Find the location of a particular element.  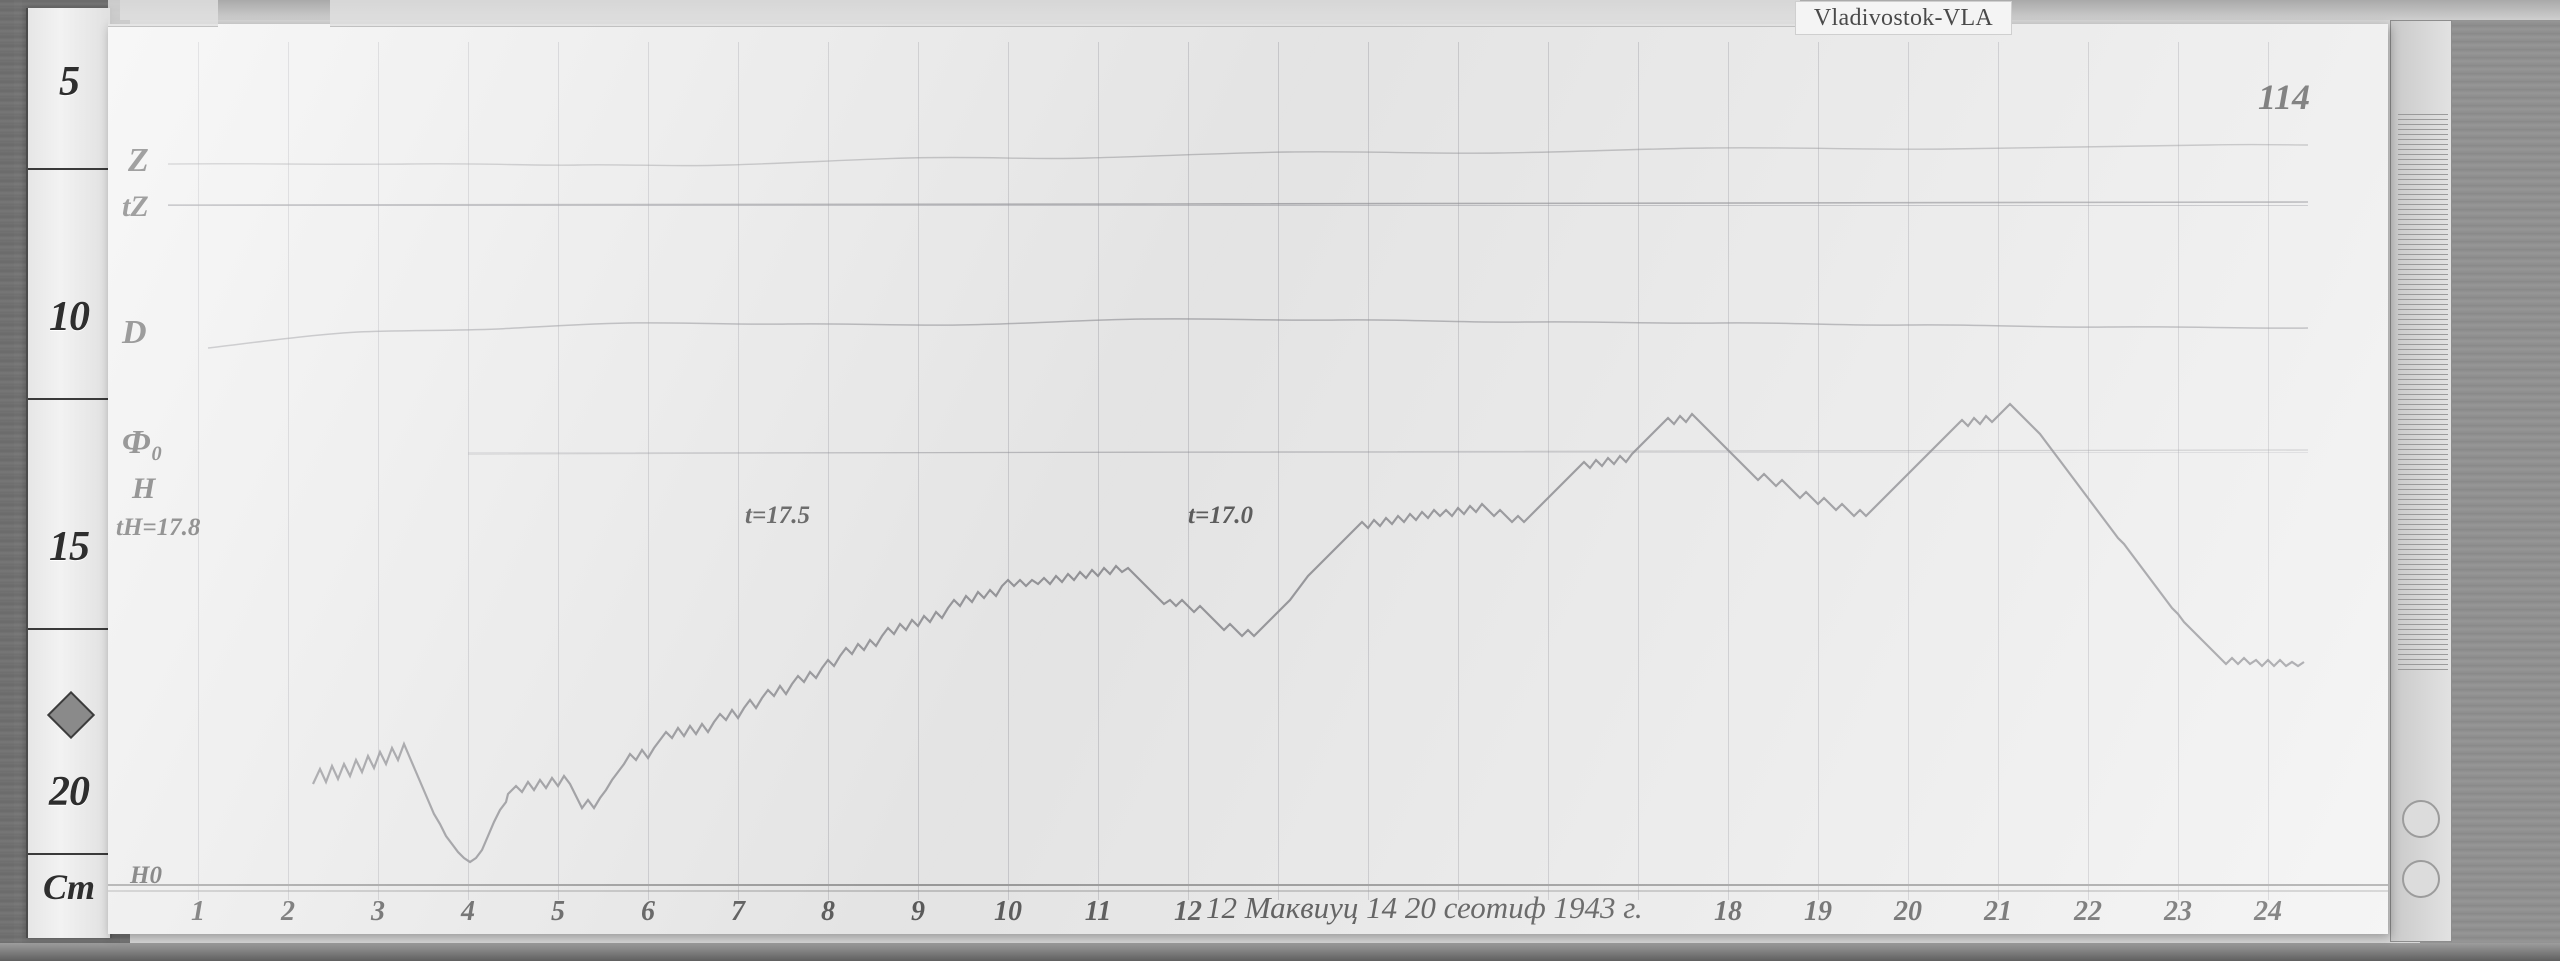

desk-edge-bottom is located at coordinates (1280, 952).